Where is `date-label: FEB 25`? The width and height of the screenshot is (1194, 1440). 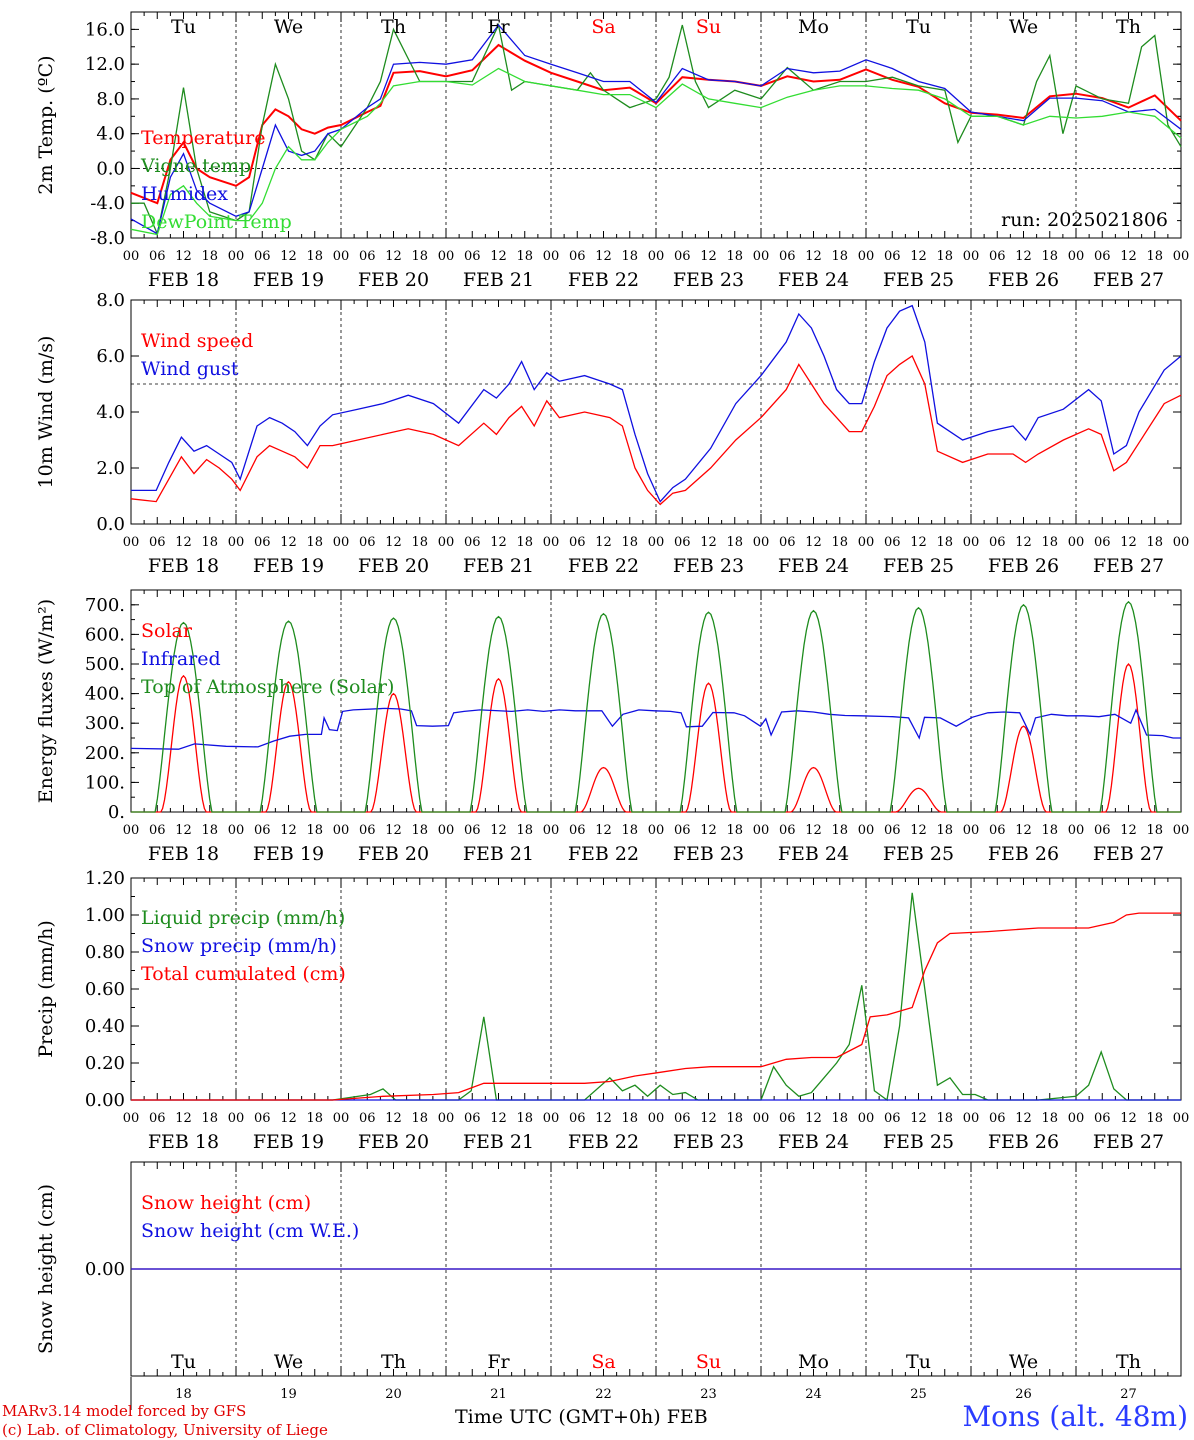 date-label: FEB 25 is located at coordinates (918, 1142).